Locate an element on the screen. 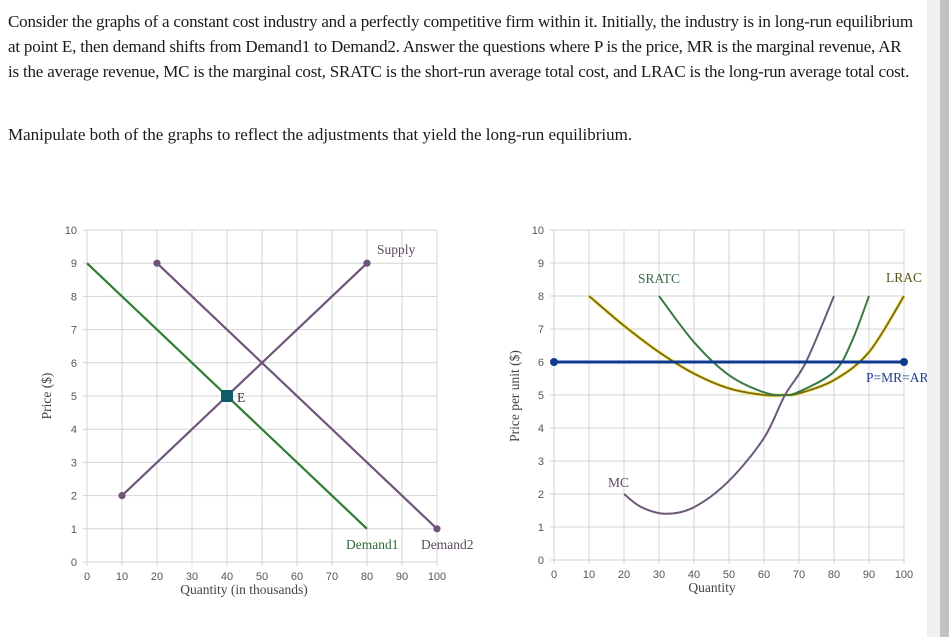  x-axis-title: Quantity is located at coordinates (711, 587).